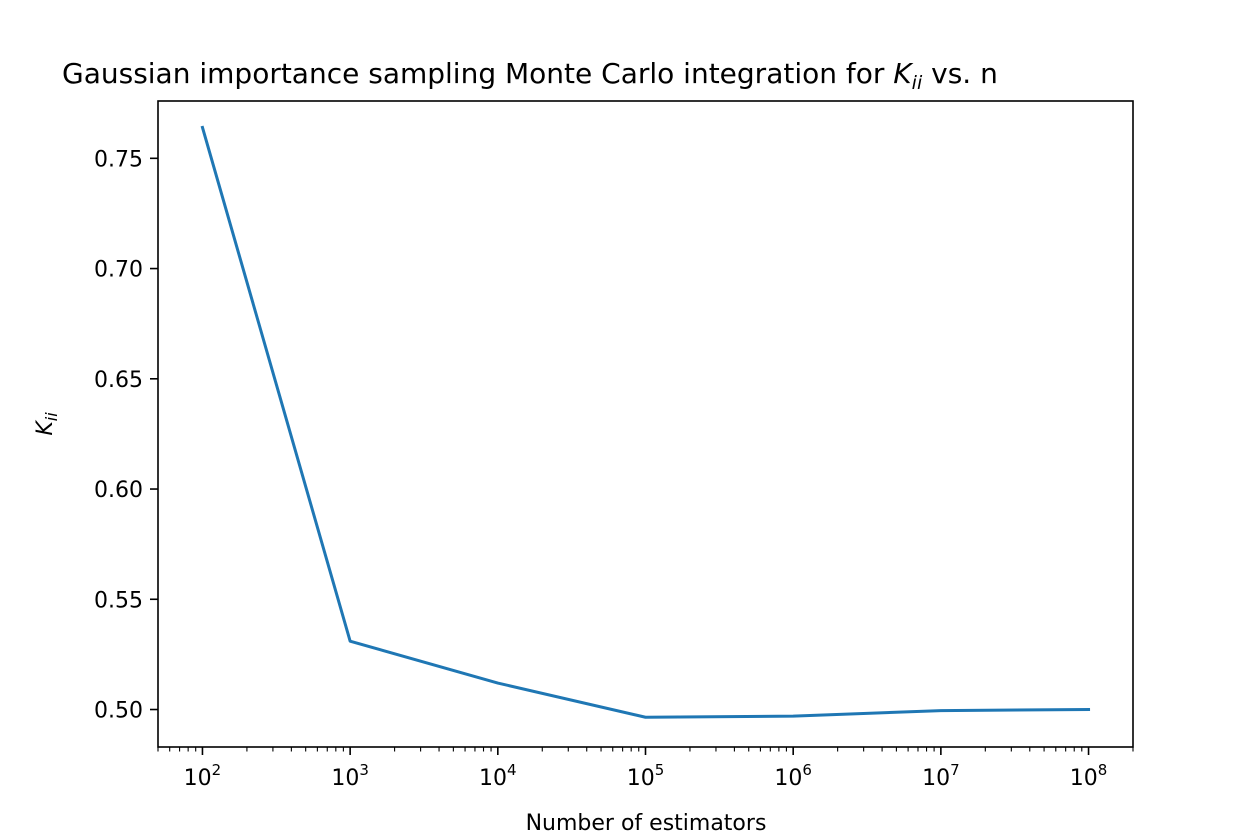  What do you see at coordinates (126, 435) in the screenshot?
I see `y-axis: 0.50 0.55 0.60 0.65 0.70 0.75` at bounding box center [126, 435].